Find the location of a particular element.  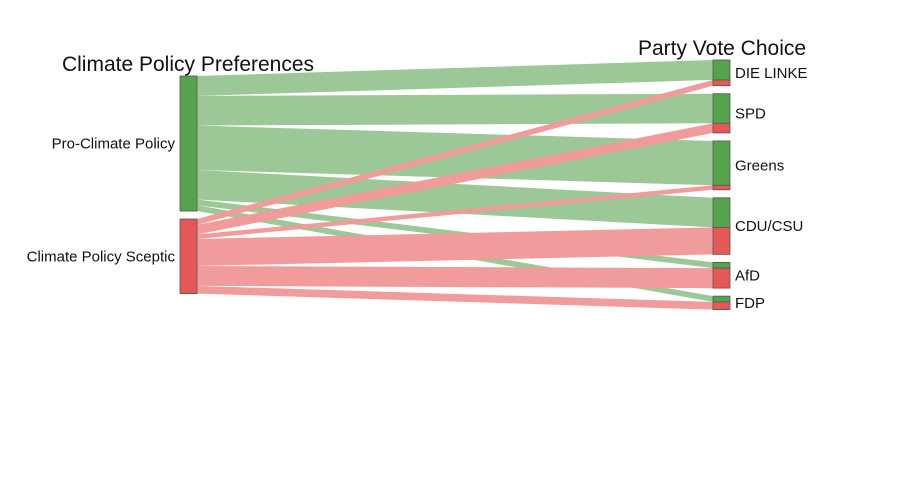

target-segment-afd-climate-policy-sceptic is located at coordinates (721, 278).